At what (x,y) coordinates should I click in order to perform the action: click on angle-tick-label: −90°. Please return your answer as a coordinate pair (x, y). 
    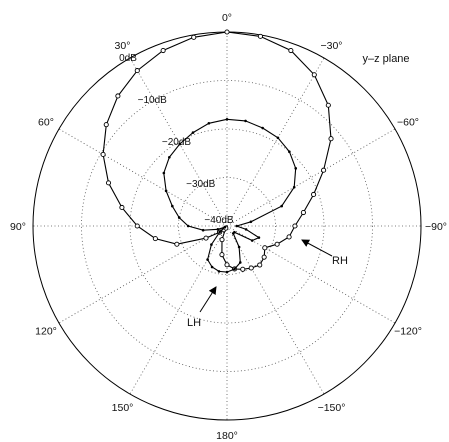
    Looking at the image, I should click on (436, 227).